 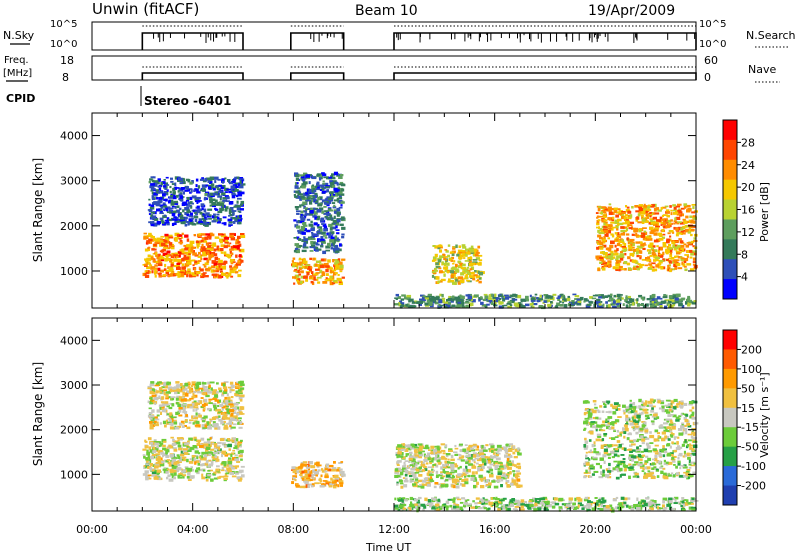 I want to click on nsky-traces, so click(x=419, y=37).